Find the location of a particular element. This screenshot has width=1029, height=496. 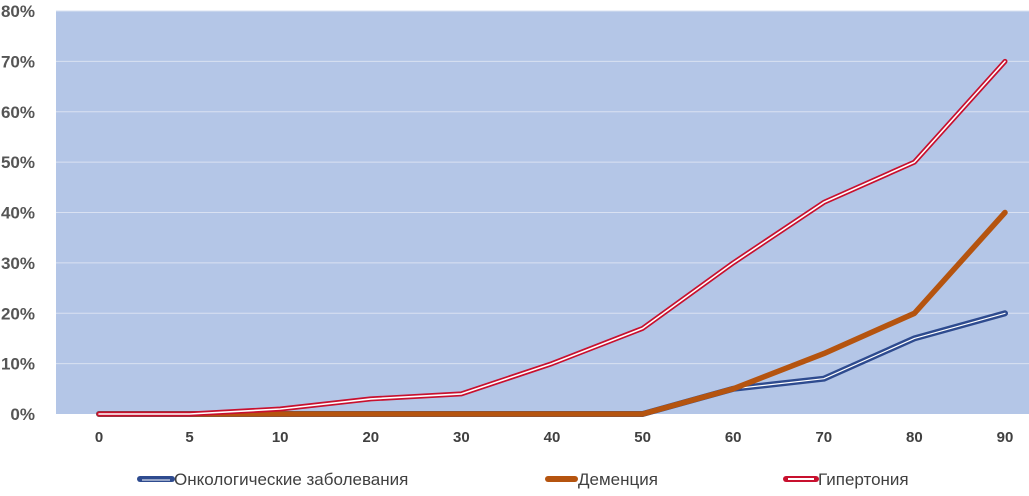

x-tick-label: 40 is located at coordinates (552, 437).